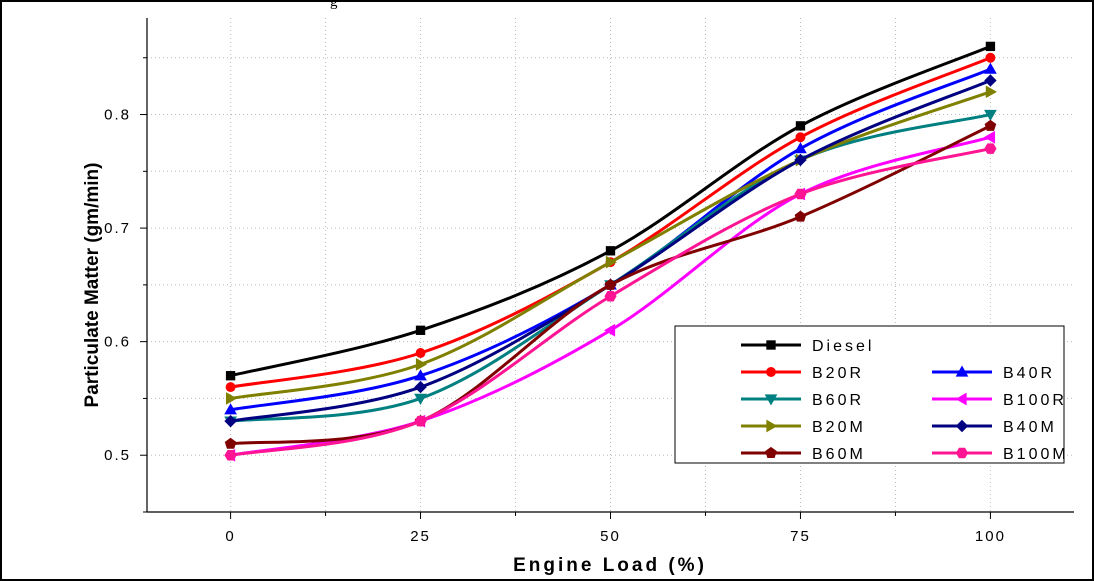 This screenshot has width=1094, height=581. What do you see at coordinates (117, 455) in the screenshot?
I see `y-tick-label: 0.5` at bounding box center [117, 455].